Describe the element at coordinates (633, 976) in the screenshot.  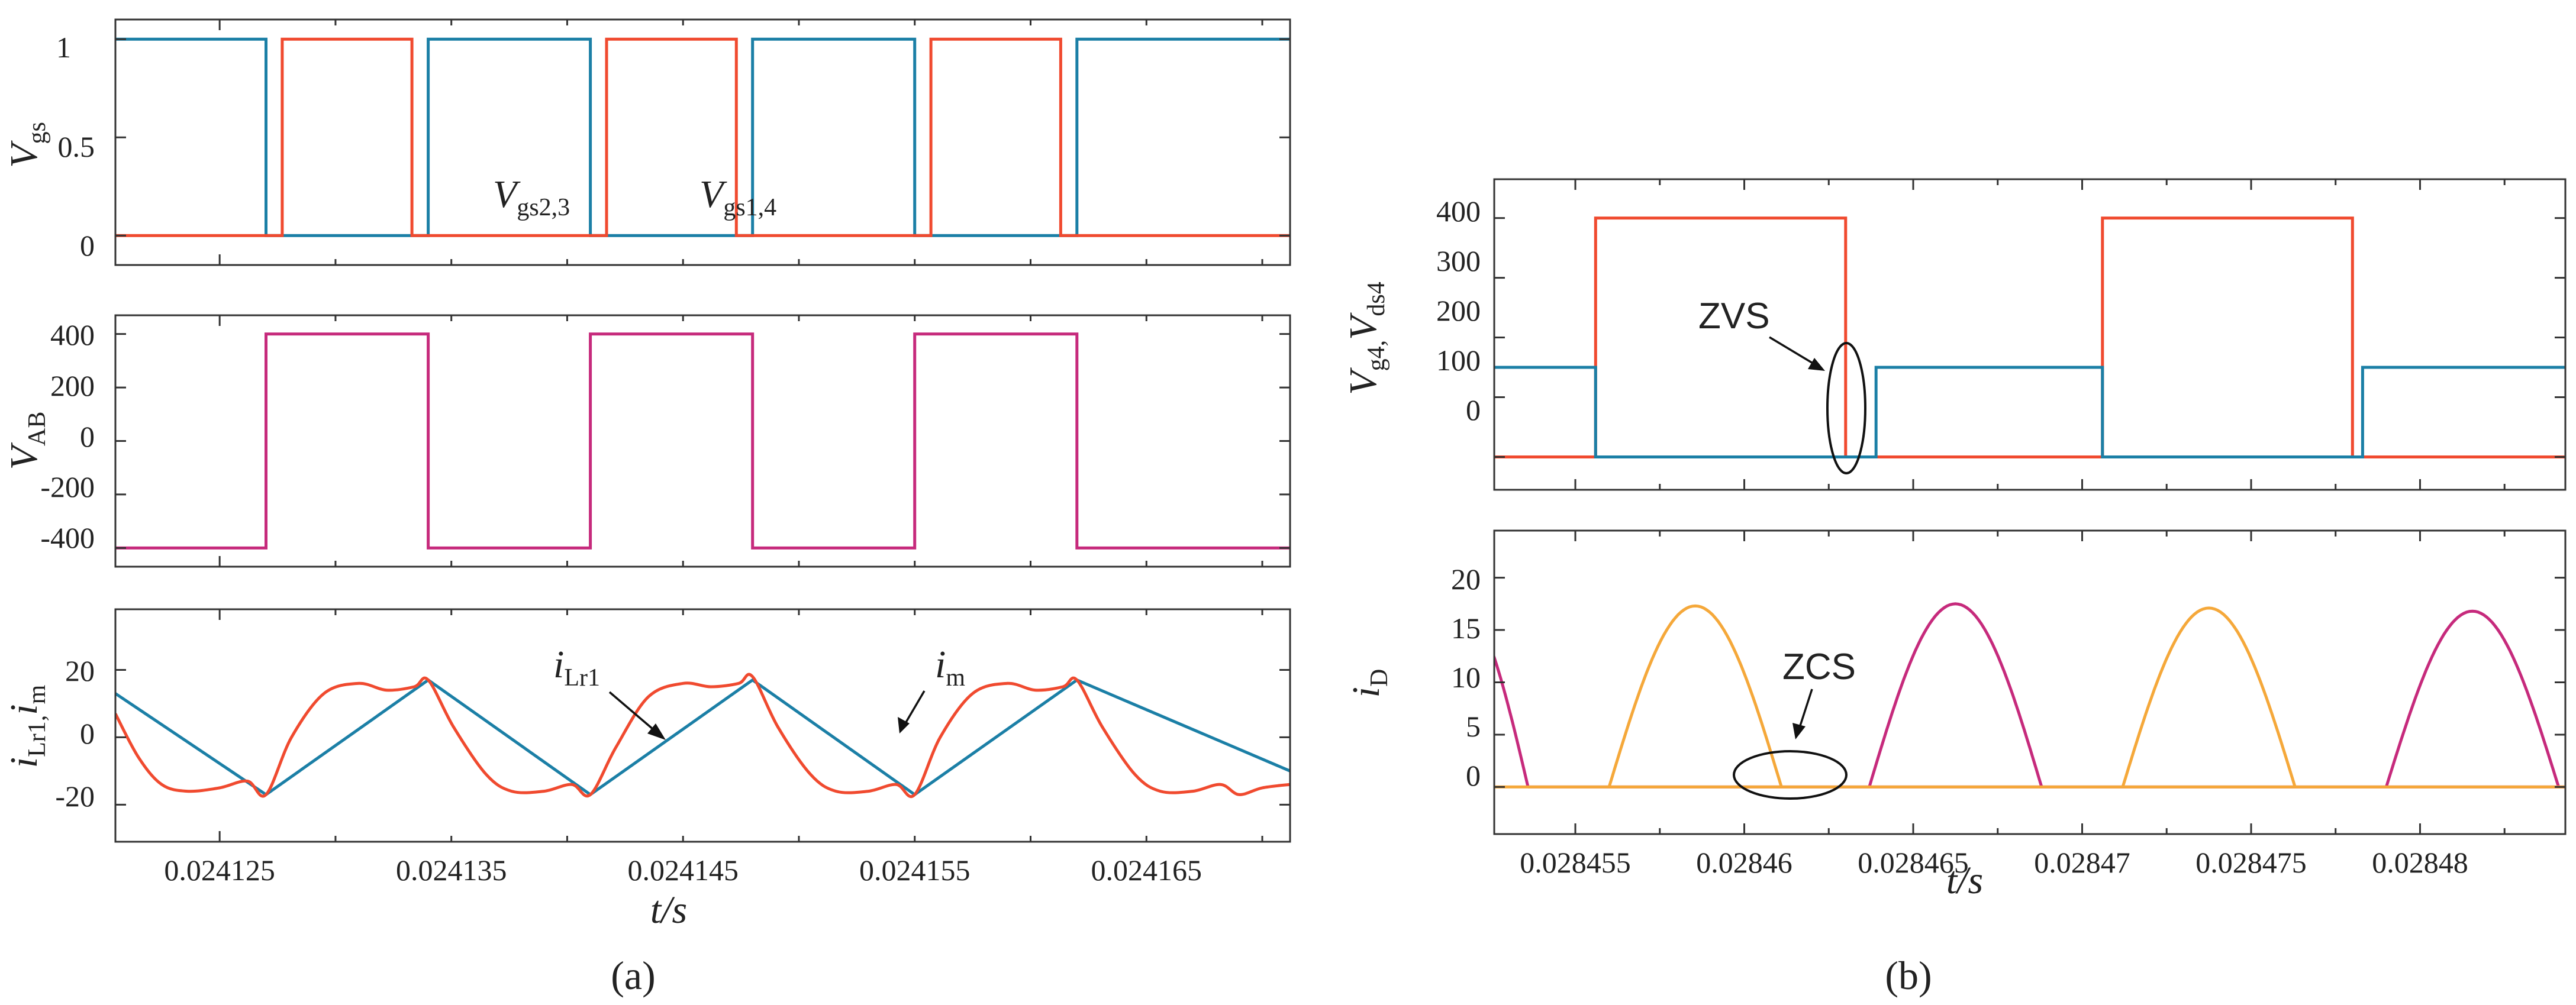
I see `caption-a: (a)` at that location.